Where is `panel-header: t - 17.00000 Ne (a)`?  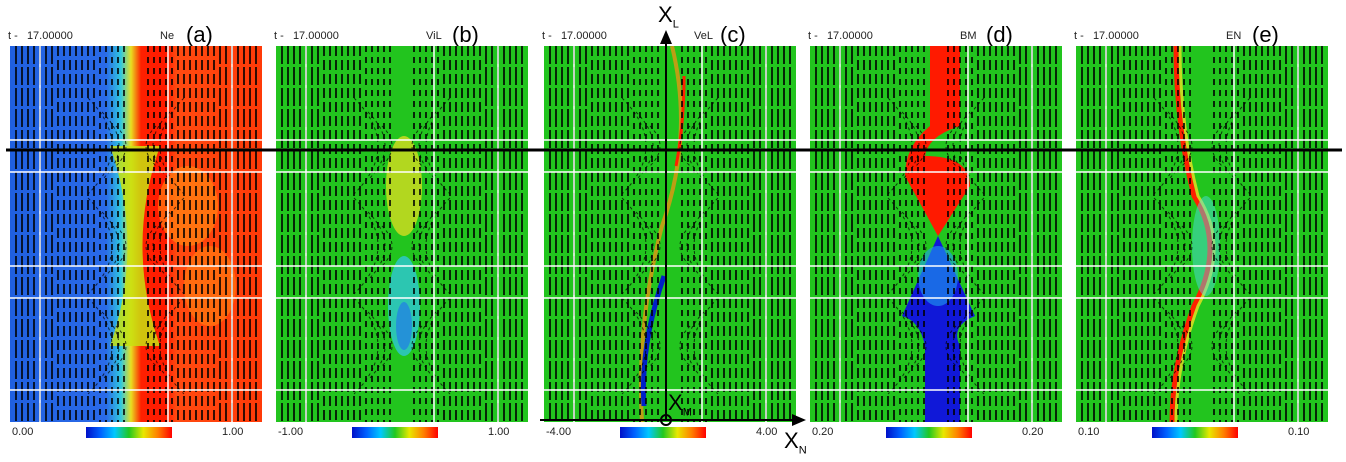 panel-header: t - 17.00000 Ne (a) is located at coordinates (133, 34).